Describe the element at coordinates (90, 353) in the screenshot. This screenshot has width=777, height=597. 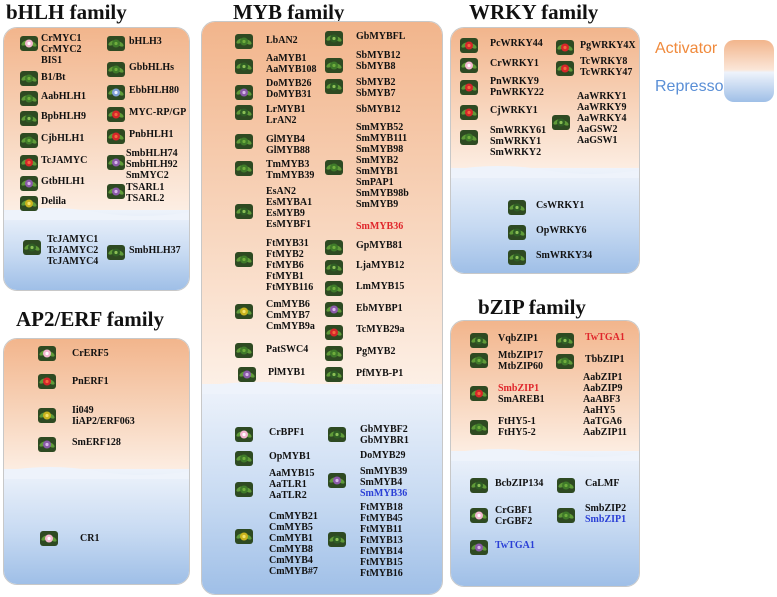
I see `ap2-gene-label: CrERF5` at that location.